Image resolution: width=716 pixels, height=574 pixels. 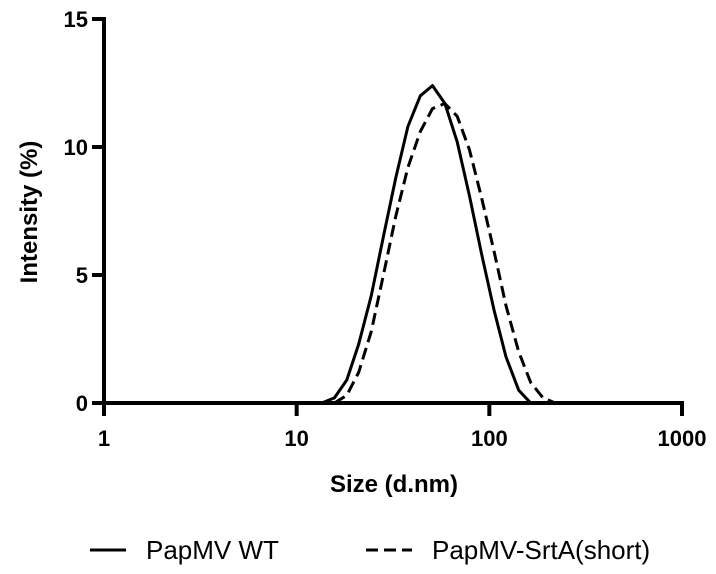 What do you see at coordinates (76, 19) in the screenshot?
I see `y-tick-label: 15` at bounding box center [76, 19].